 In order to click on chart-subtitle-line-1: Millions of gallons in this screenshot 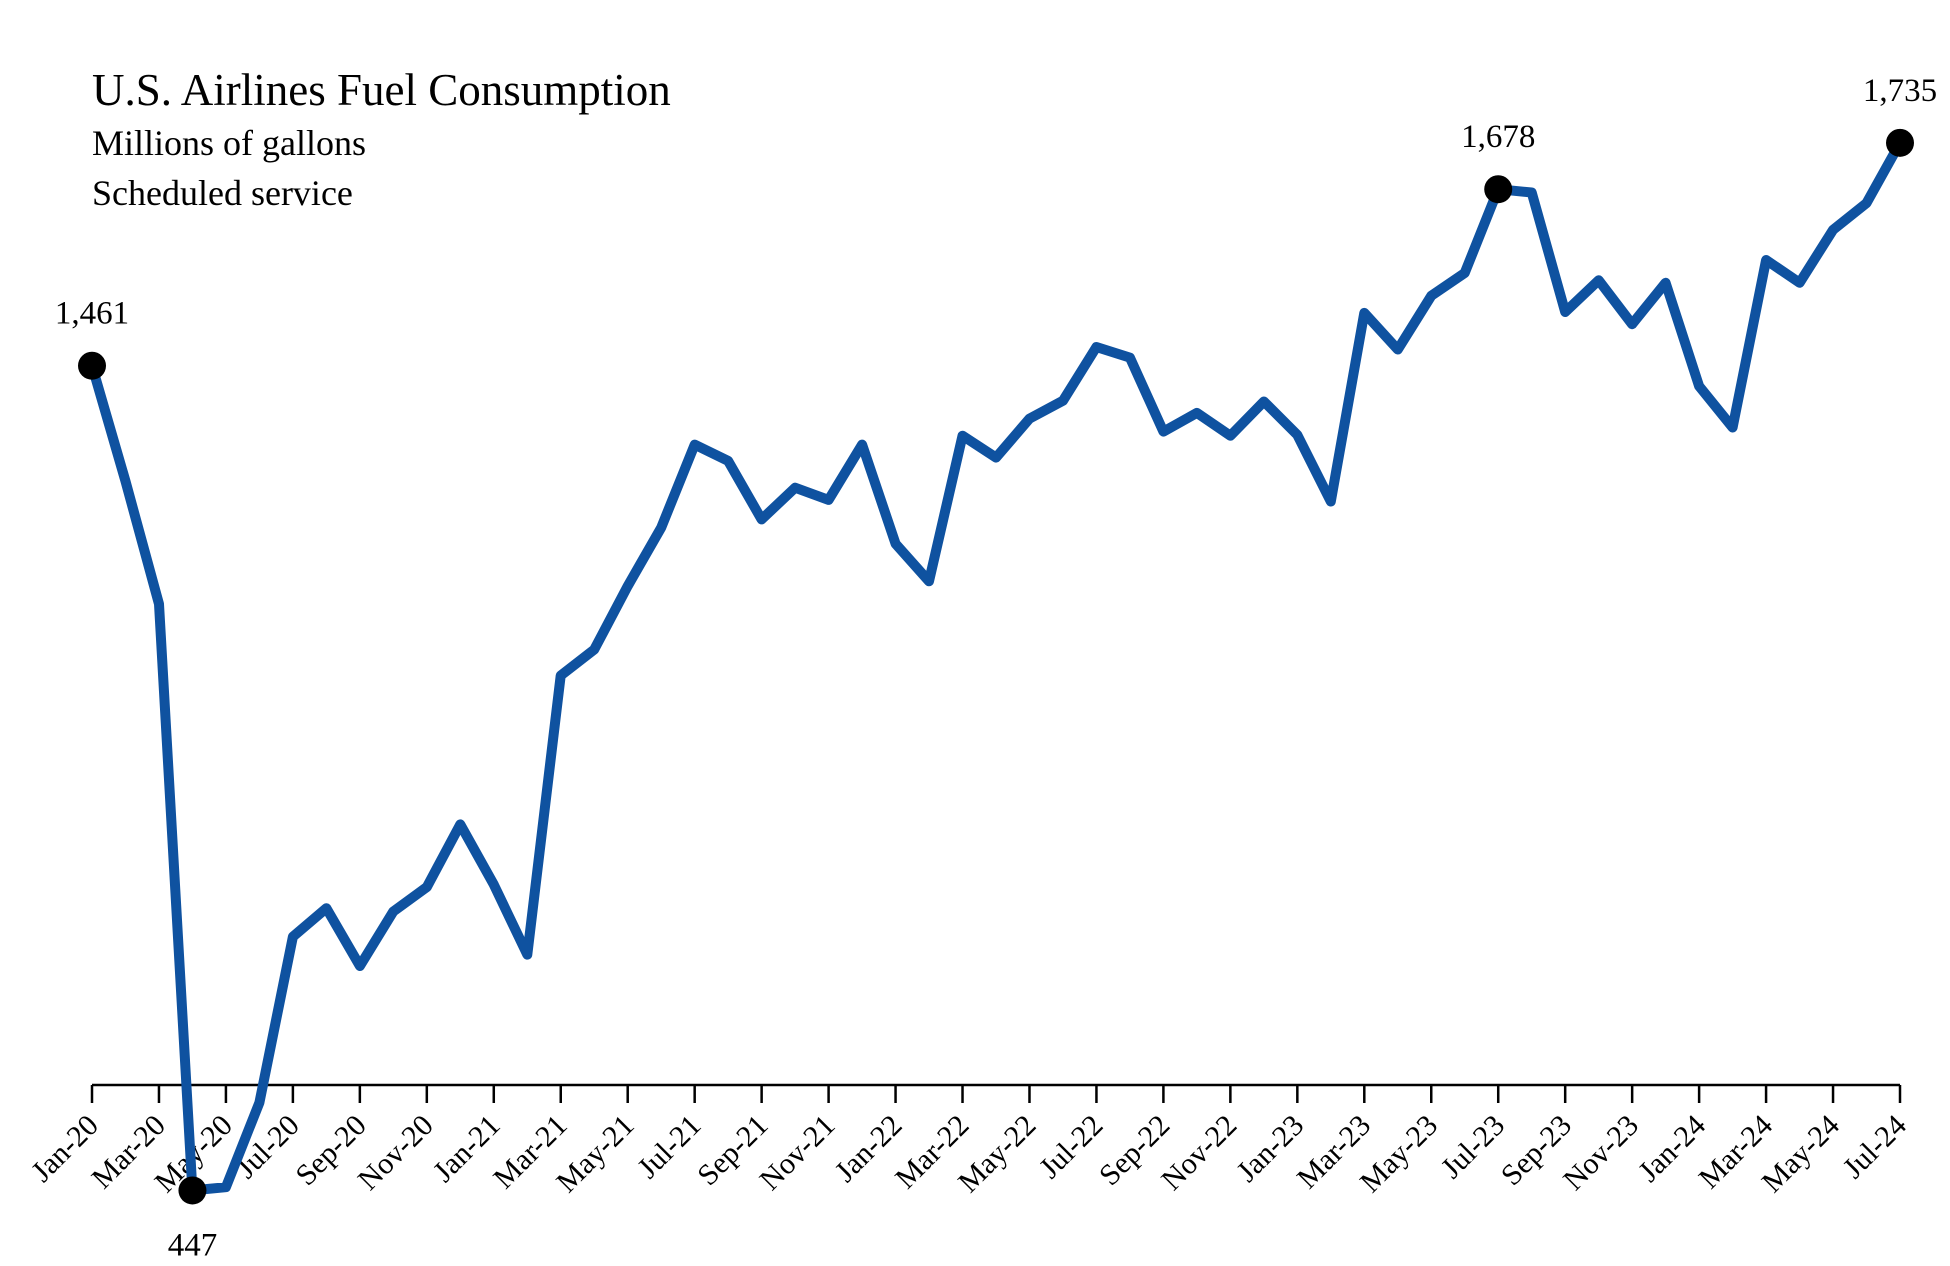, I will do `click(229, 143)`.